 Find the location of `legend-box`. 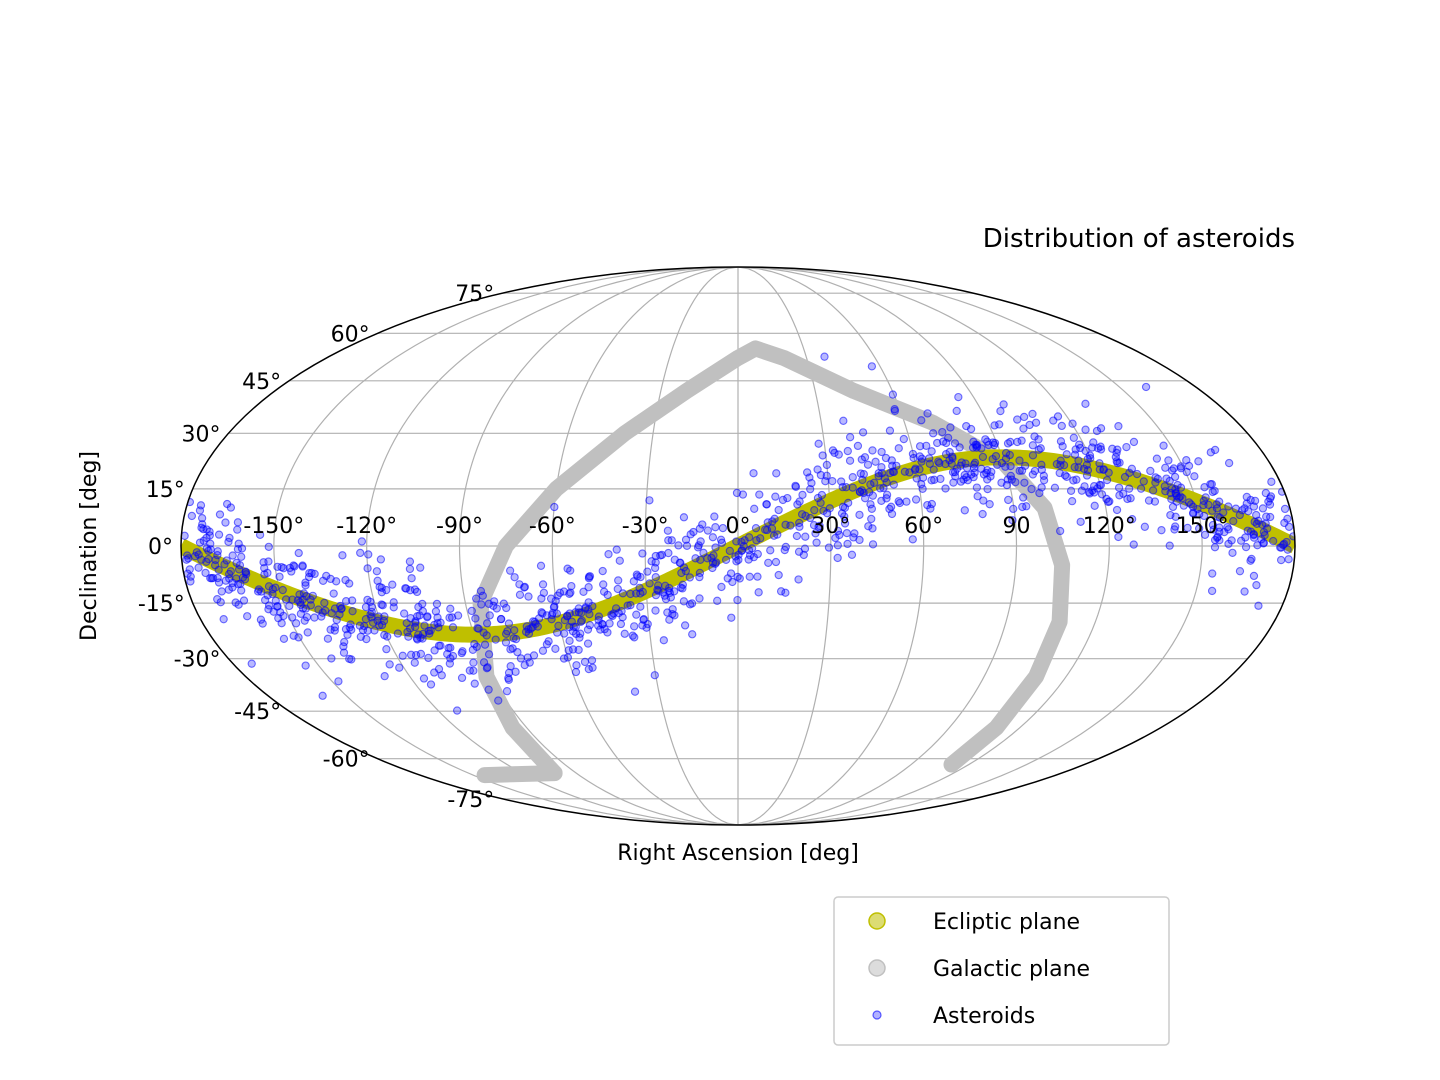

legend-box is located at coordinates (1001, 971).